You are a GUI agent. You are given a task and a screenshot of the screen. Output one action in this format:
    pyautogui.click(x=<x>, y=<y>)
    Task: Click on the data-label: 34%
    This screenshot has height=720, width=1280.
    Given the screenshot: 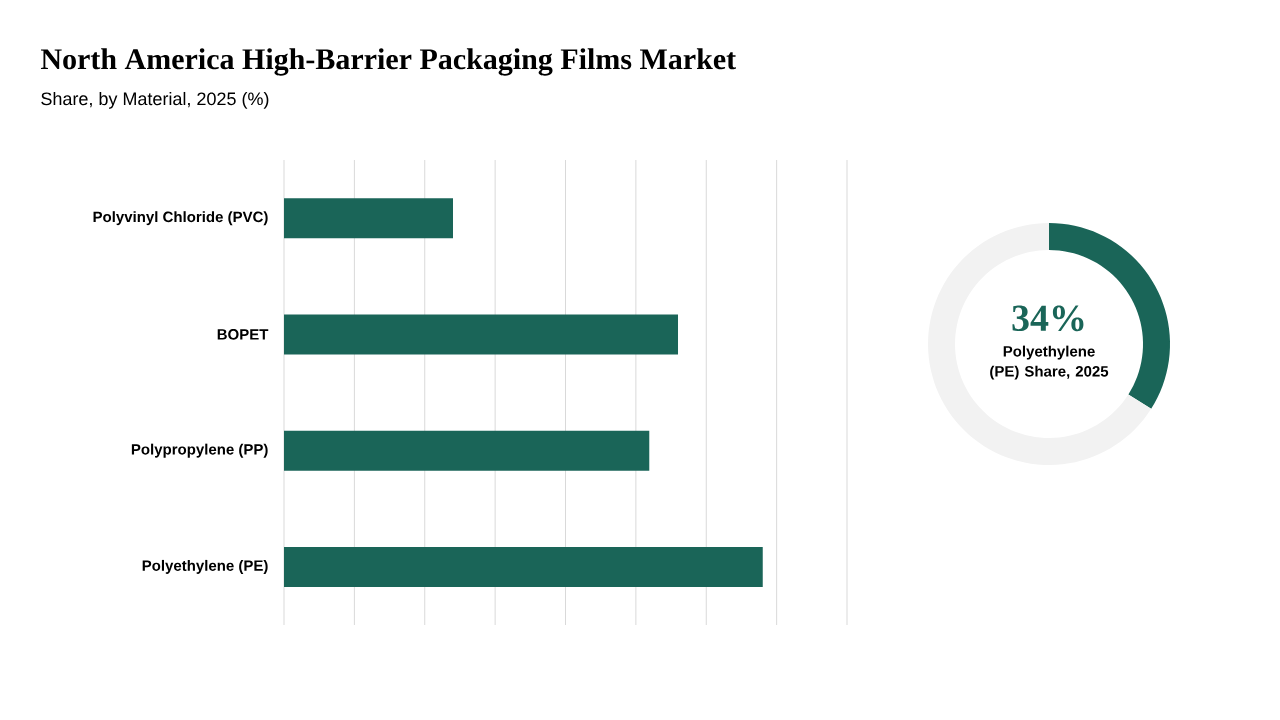 What is the action you would take?
    pyautogui.click(x=1048, y=318)
    